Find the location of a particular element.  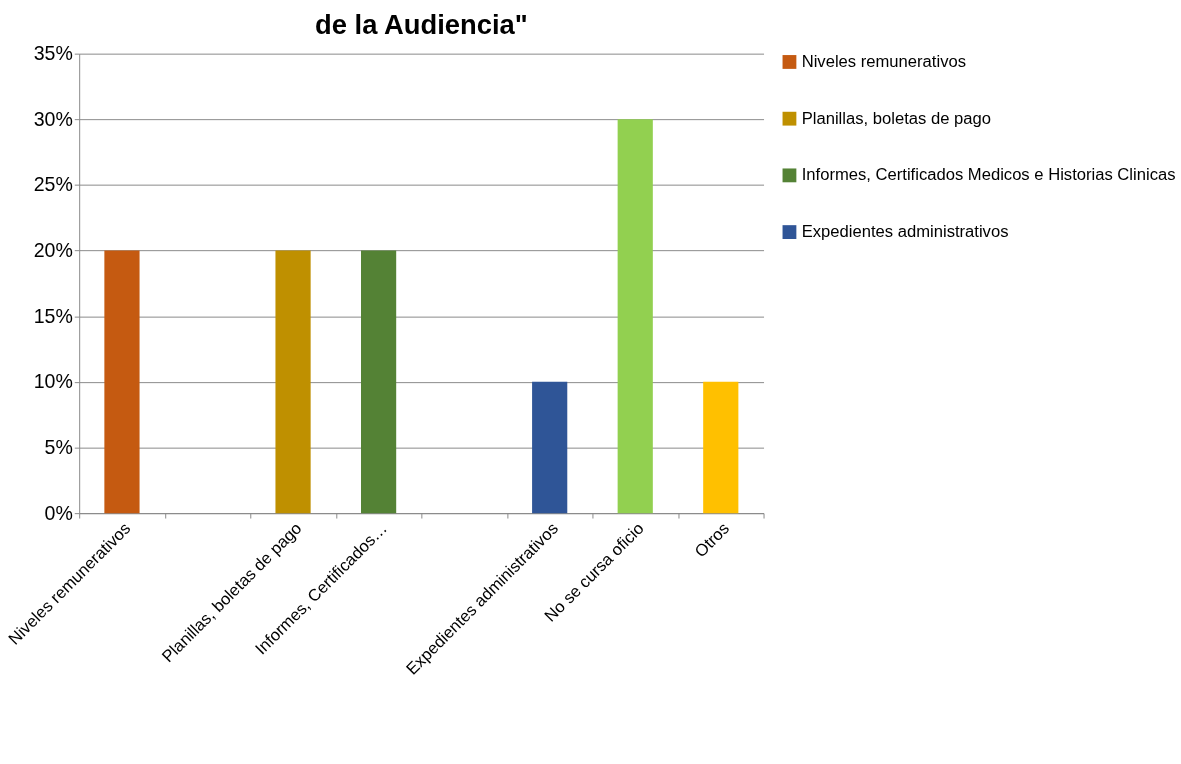

y-tick-label: 10% is located at coordinates (53, 381).